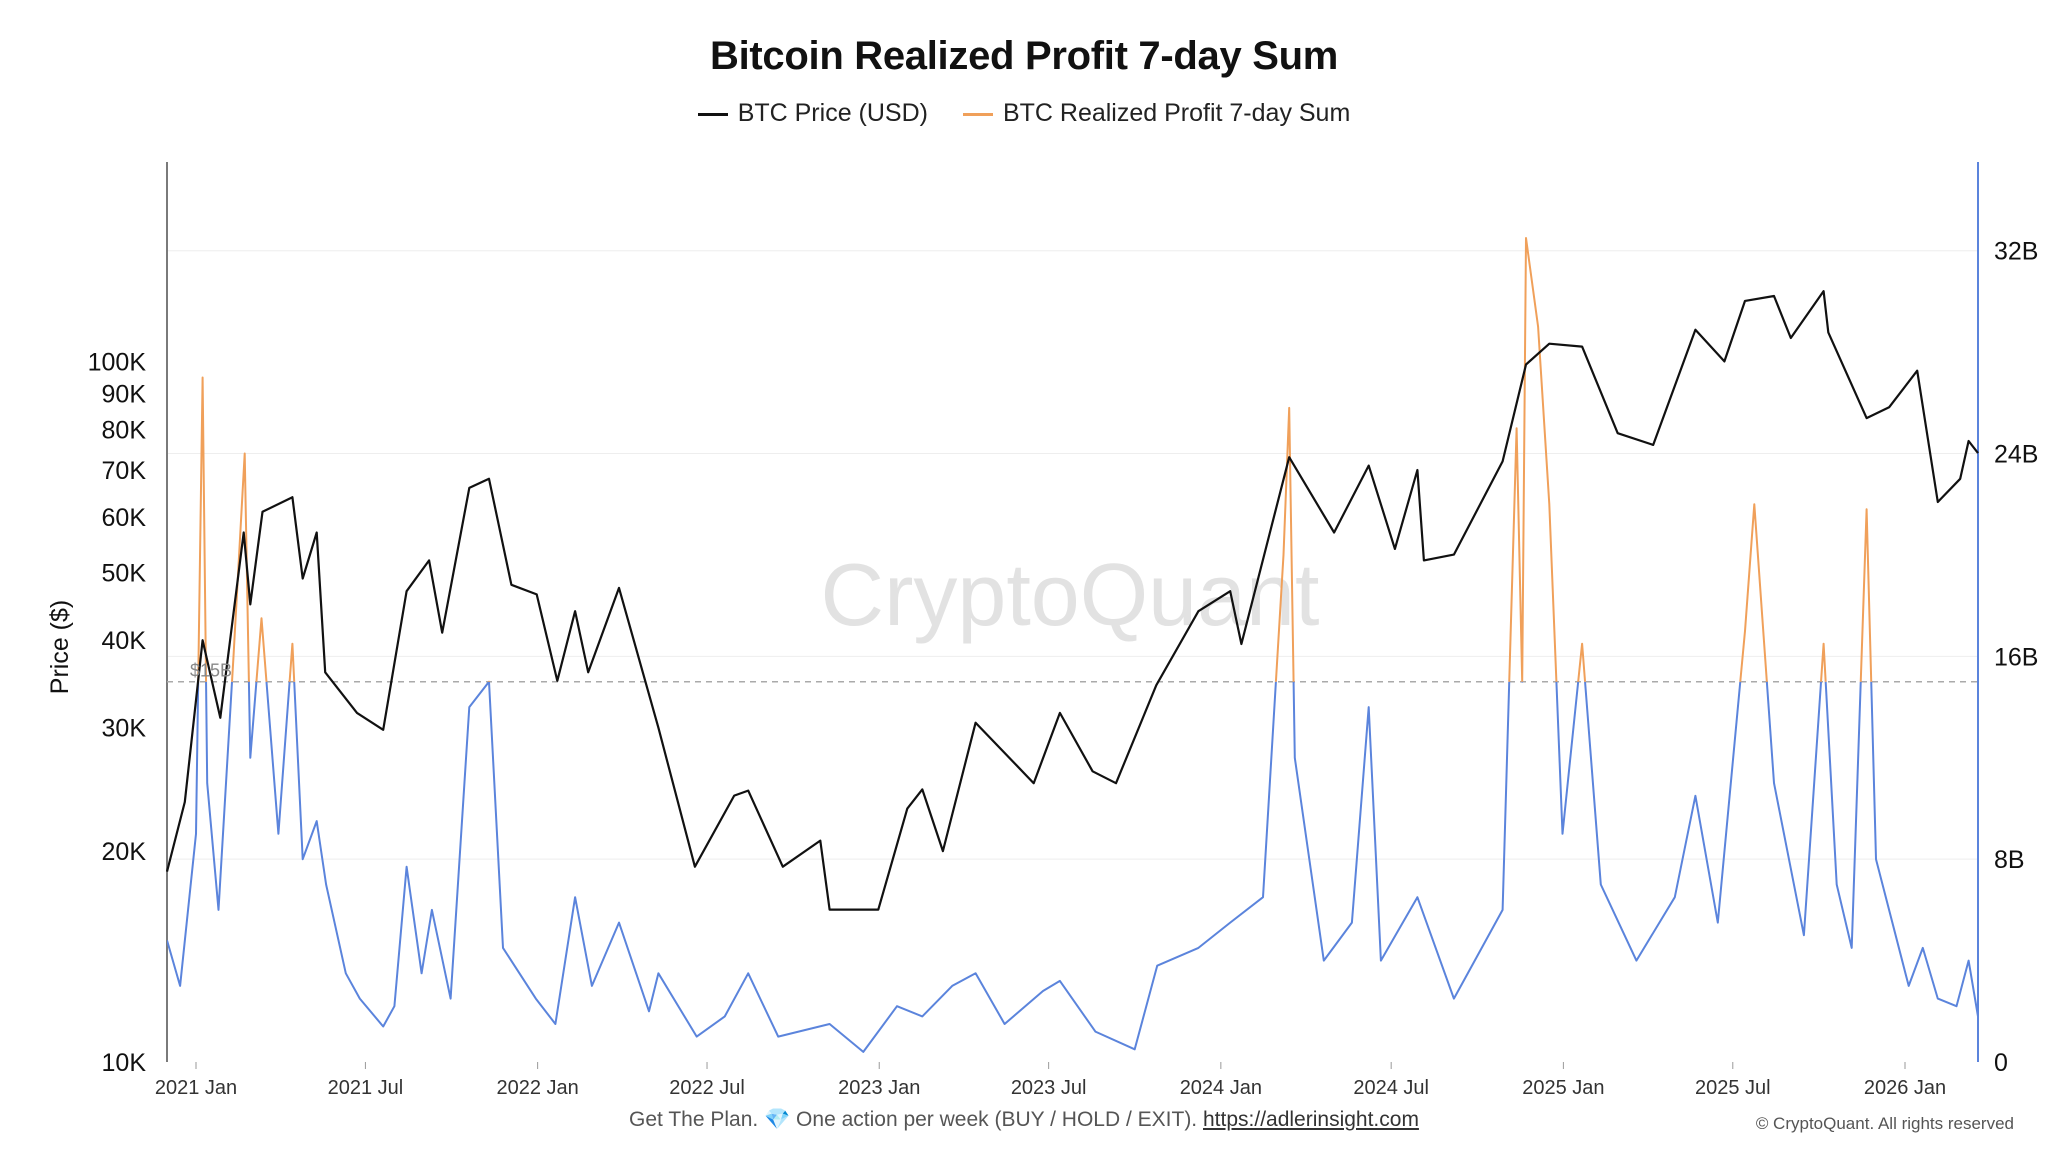 This screenshot has height=1152, width=2048. I want to click on x-tick-label-10: 2026 Jan, so click(1905, 1088).